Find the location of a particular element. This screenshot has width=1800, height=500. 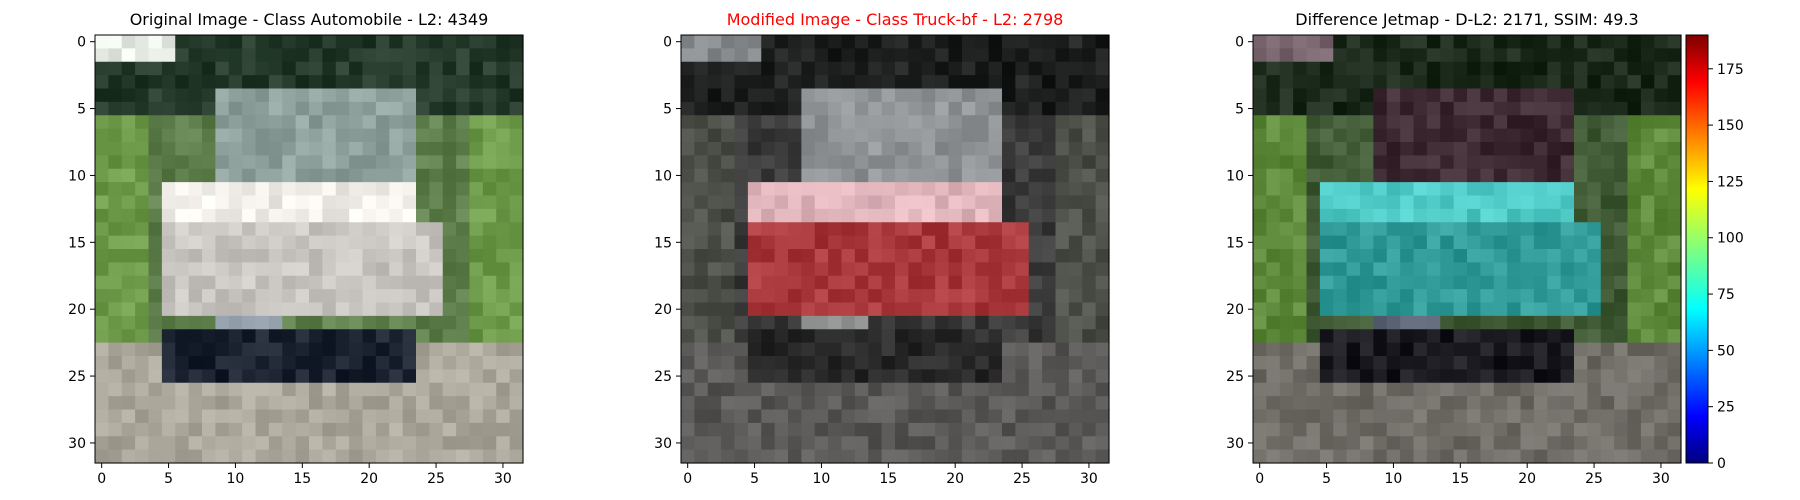

colorbar-tick-label: 50 is located at coordinates (1726, 351).